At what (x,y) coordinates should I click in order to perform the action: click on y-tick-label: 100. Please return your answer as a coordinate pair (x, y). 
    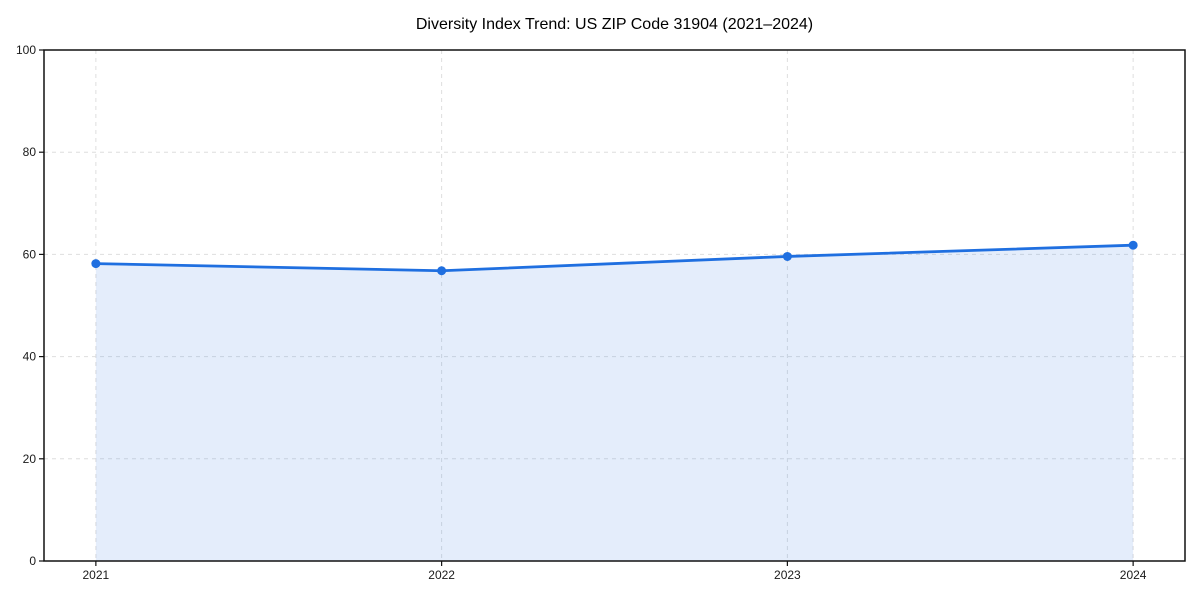
    Looking at the image, I should click on (26, 50).